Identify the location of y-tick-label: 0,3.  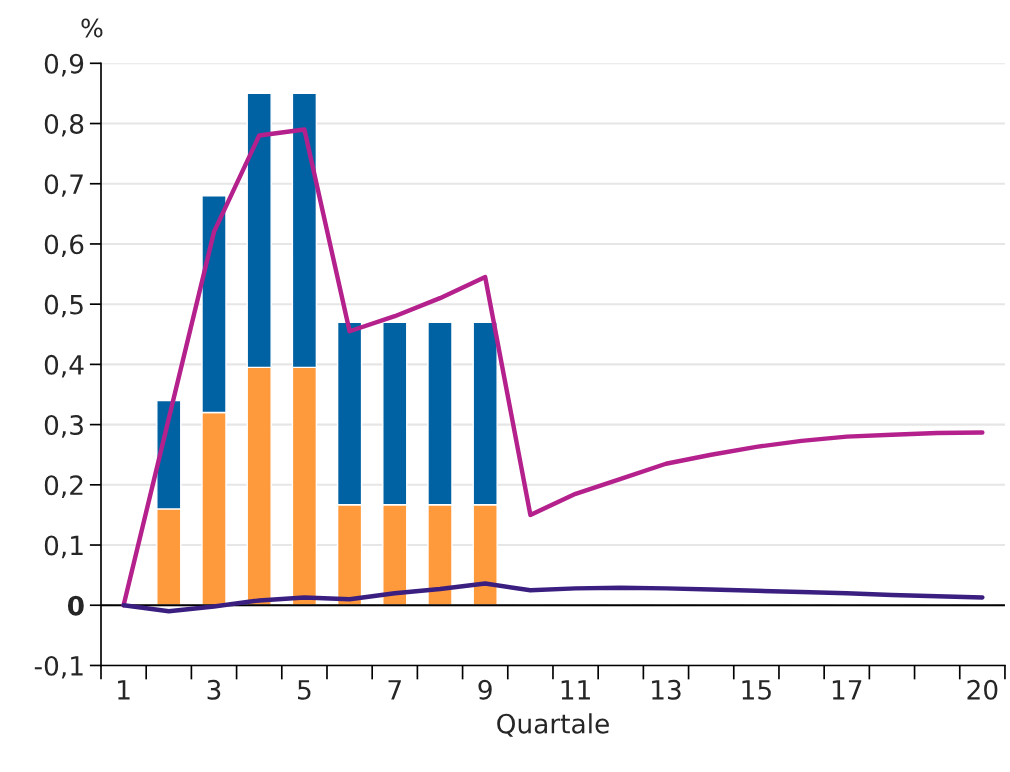
(63, 426).